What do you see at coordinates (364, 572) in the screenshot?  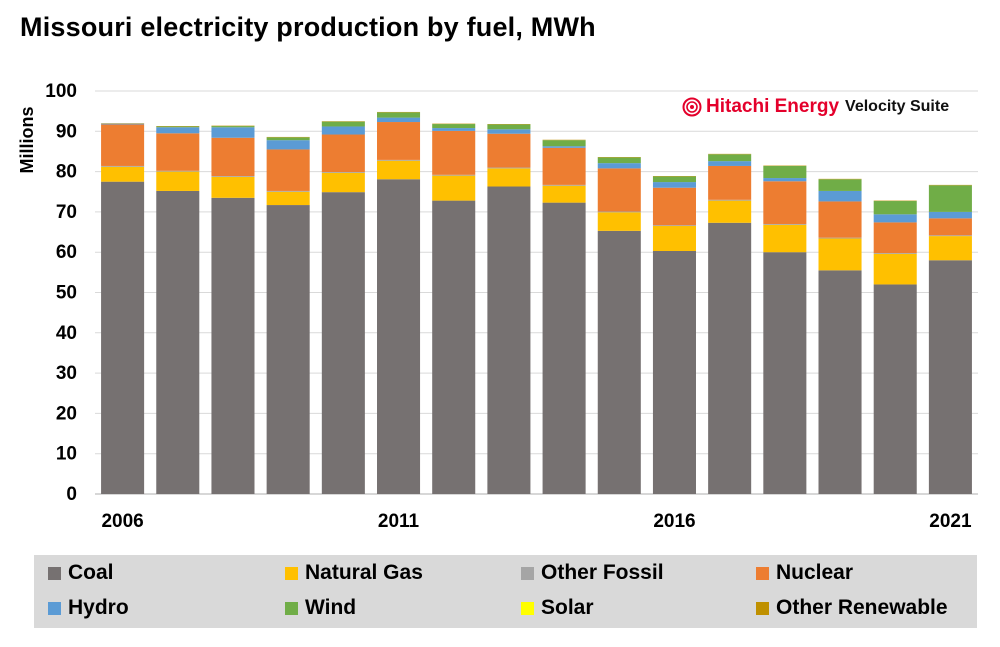 I see `legend-label: Natural Gas` at bounding box center [364, 572].